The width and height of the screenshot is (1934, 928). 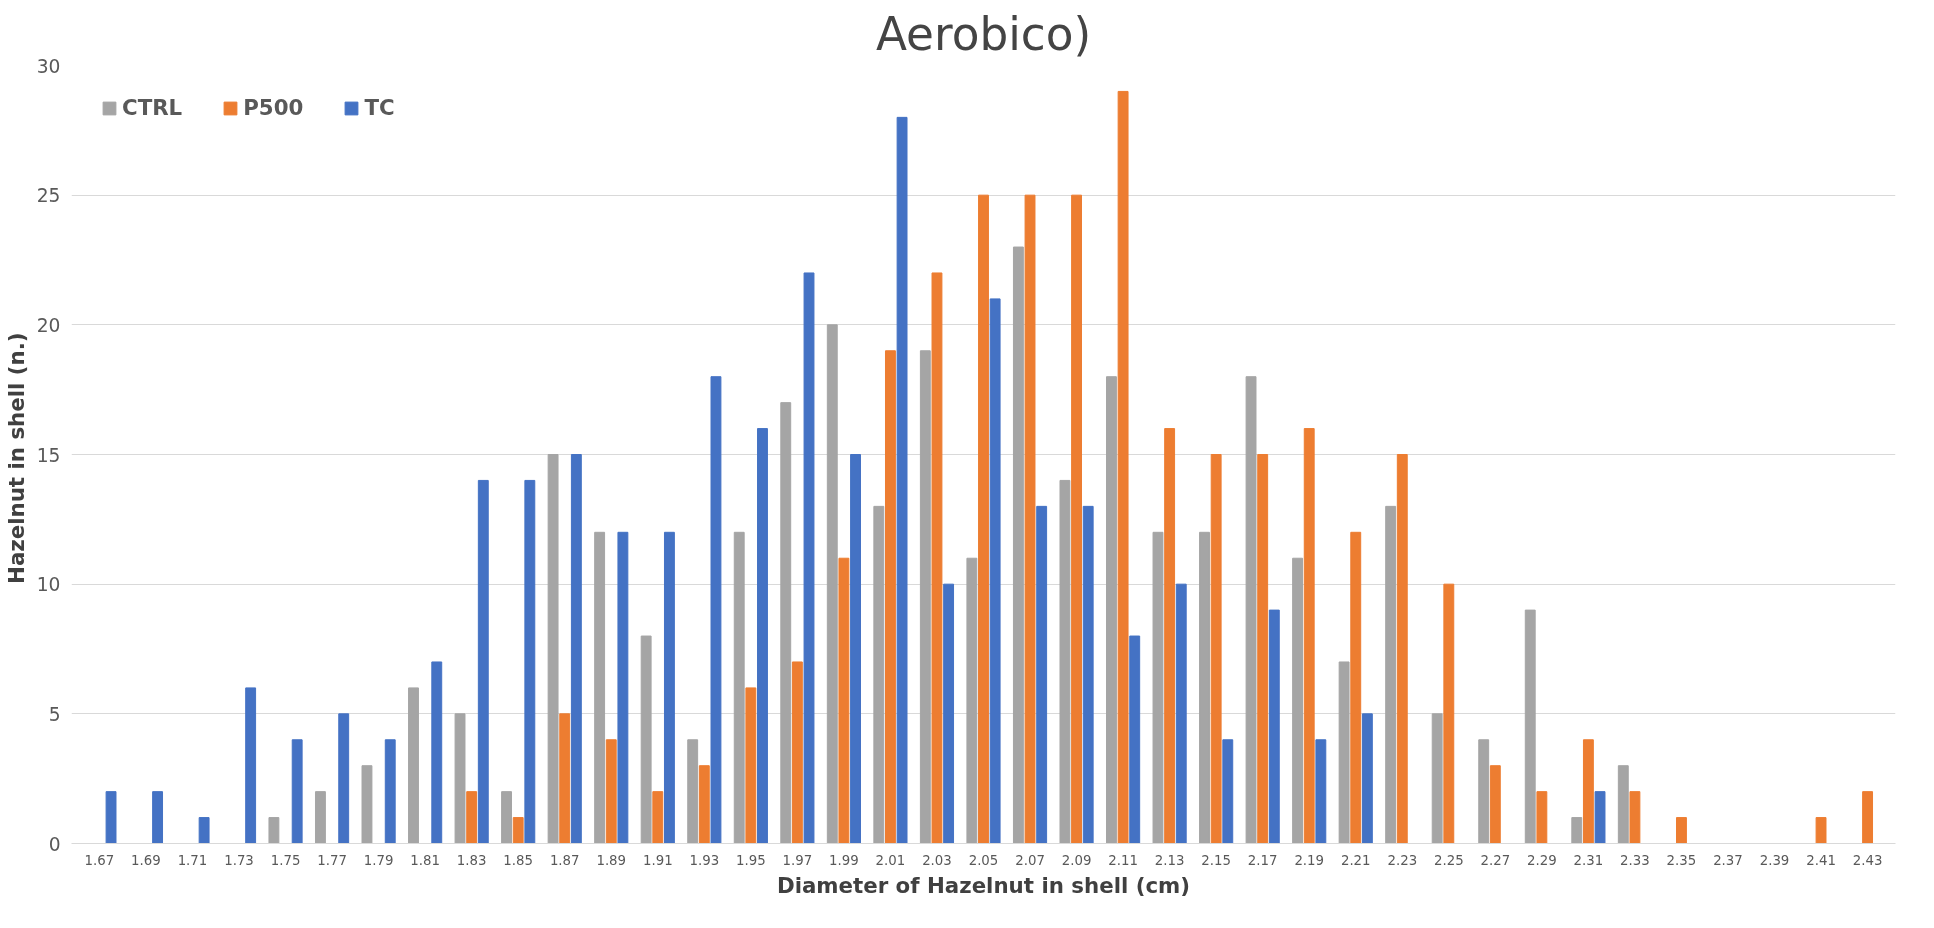 I want to click on x-tick-label: 2.11, so click(x=1123, y=860).